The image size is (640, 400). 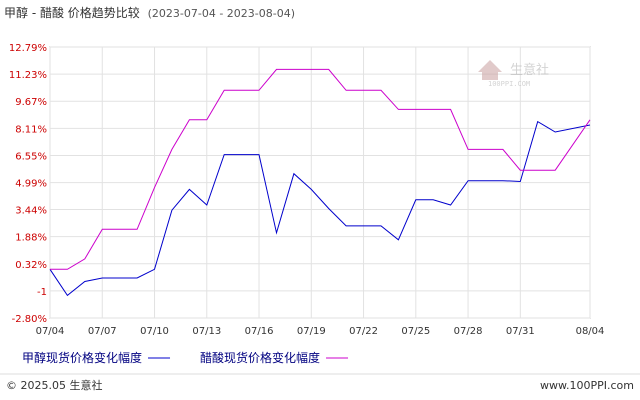 What do you see at coordinates (415, 331) in the screenshot?
I see `x-tick-label: 07/25` at bounding box center [415, 331].